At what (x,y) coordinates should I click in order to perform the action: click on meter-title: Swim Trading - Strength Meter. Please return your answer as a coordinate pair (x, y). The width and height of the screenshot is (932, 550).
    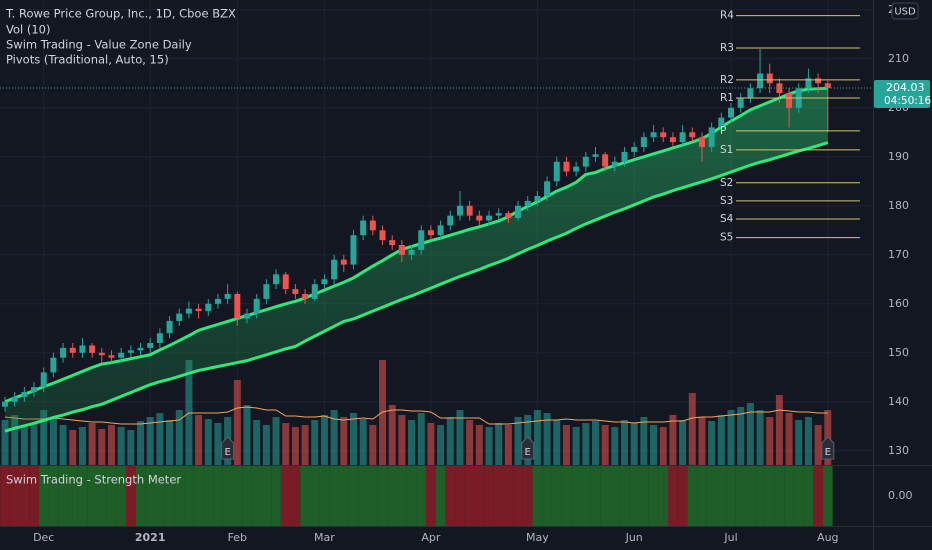
    Looking at the image, I should click on (93, 480).